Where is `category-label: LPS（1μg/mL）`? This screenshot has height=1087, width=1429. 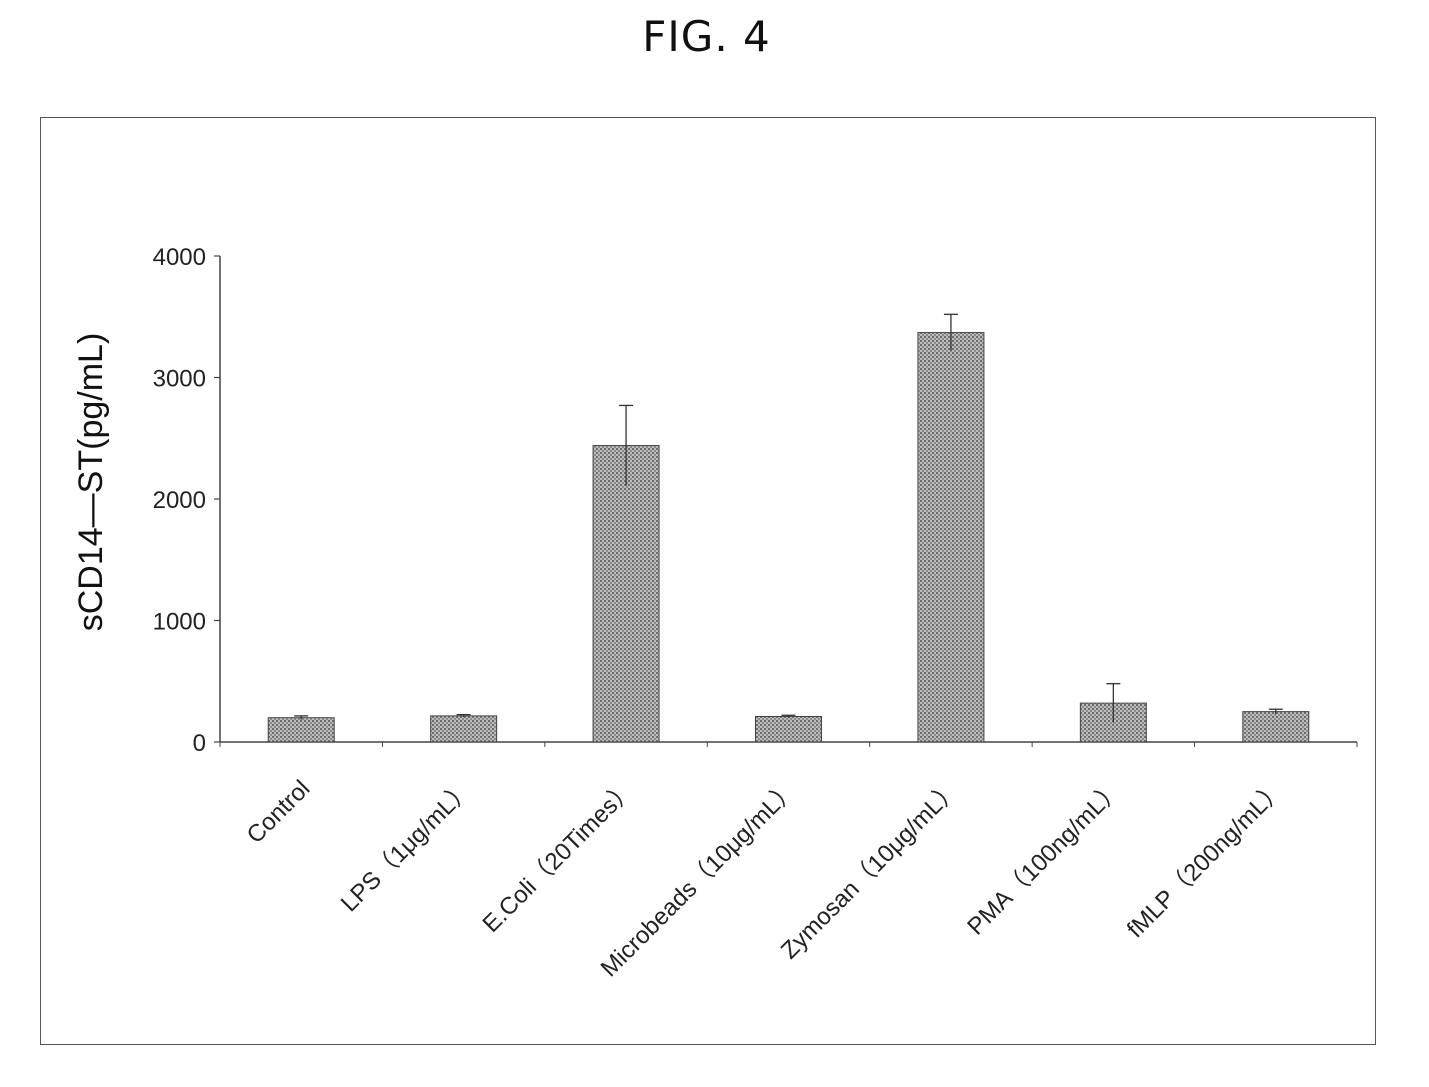
category-label: LPS（1μg/mL） is located at coordinates (407, 846).